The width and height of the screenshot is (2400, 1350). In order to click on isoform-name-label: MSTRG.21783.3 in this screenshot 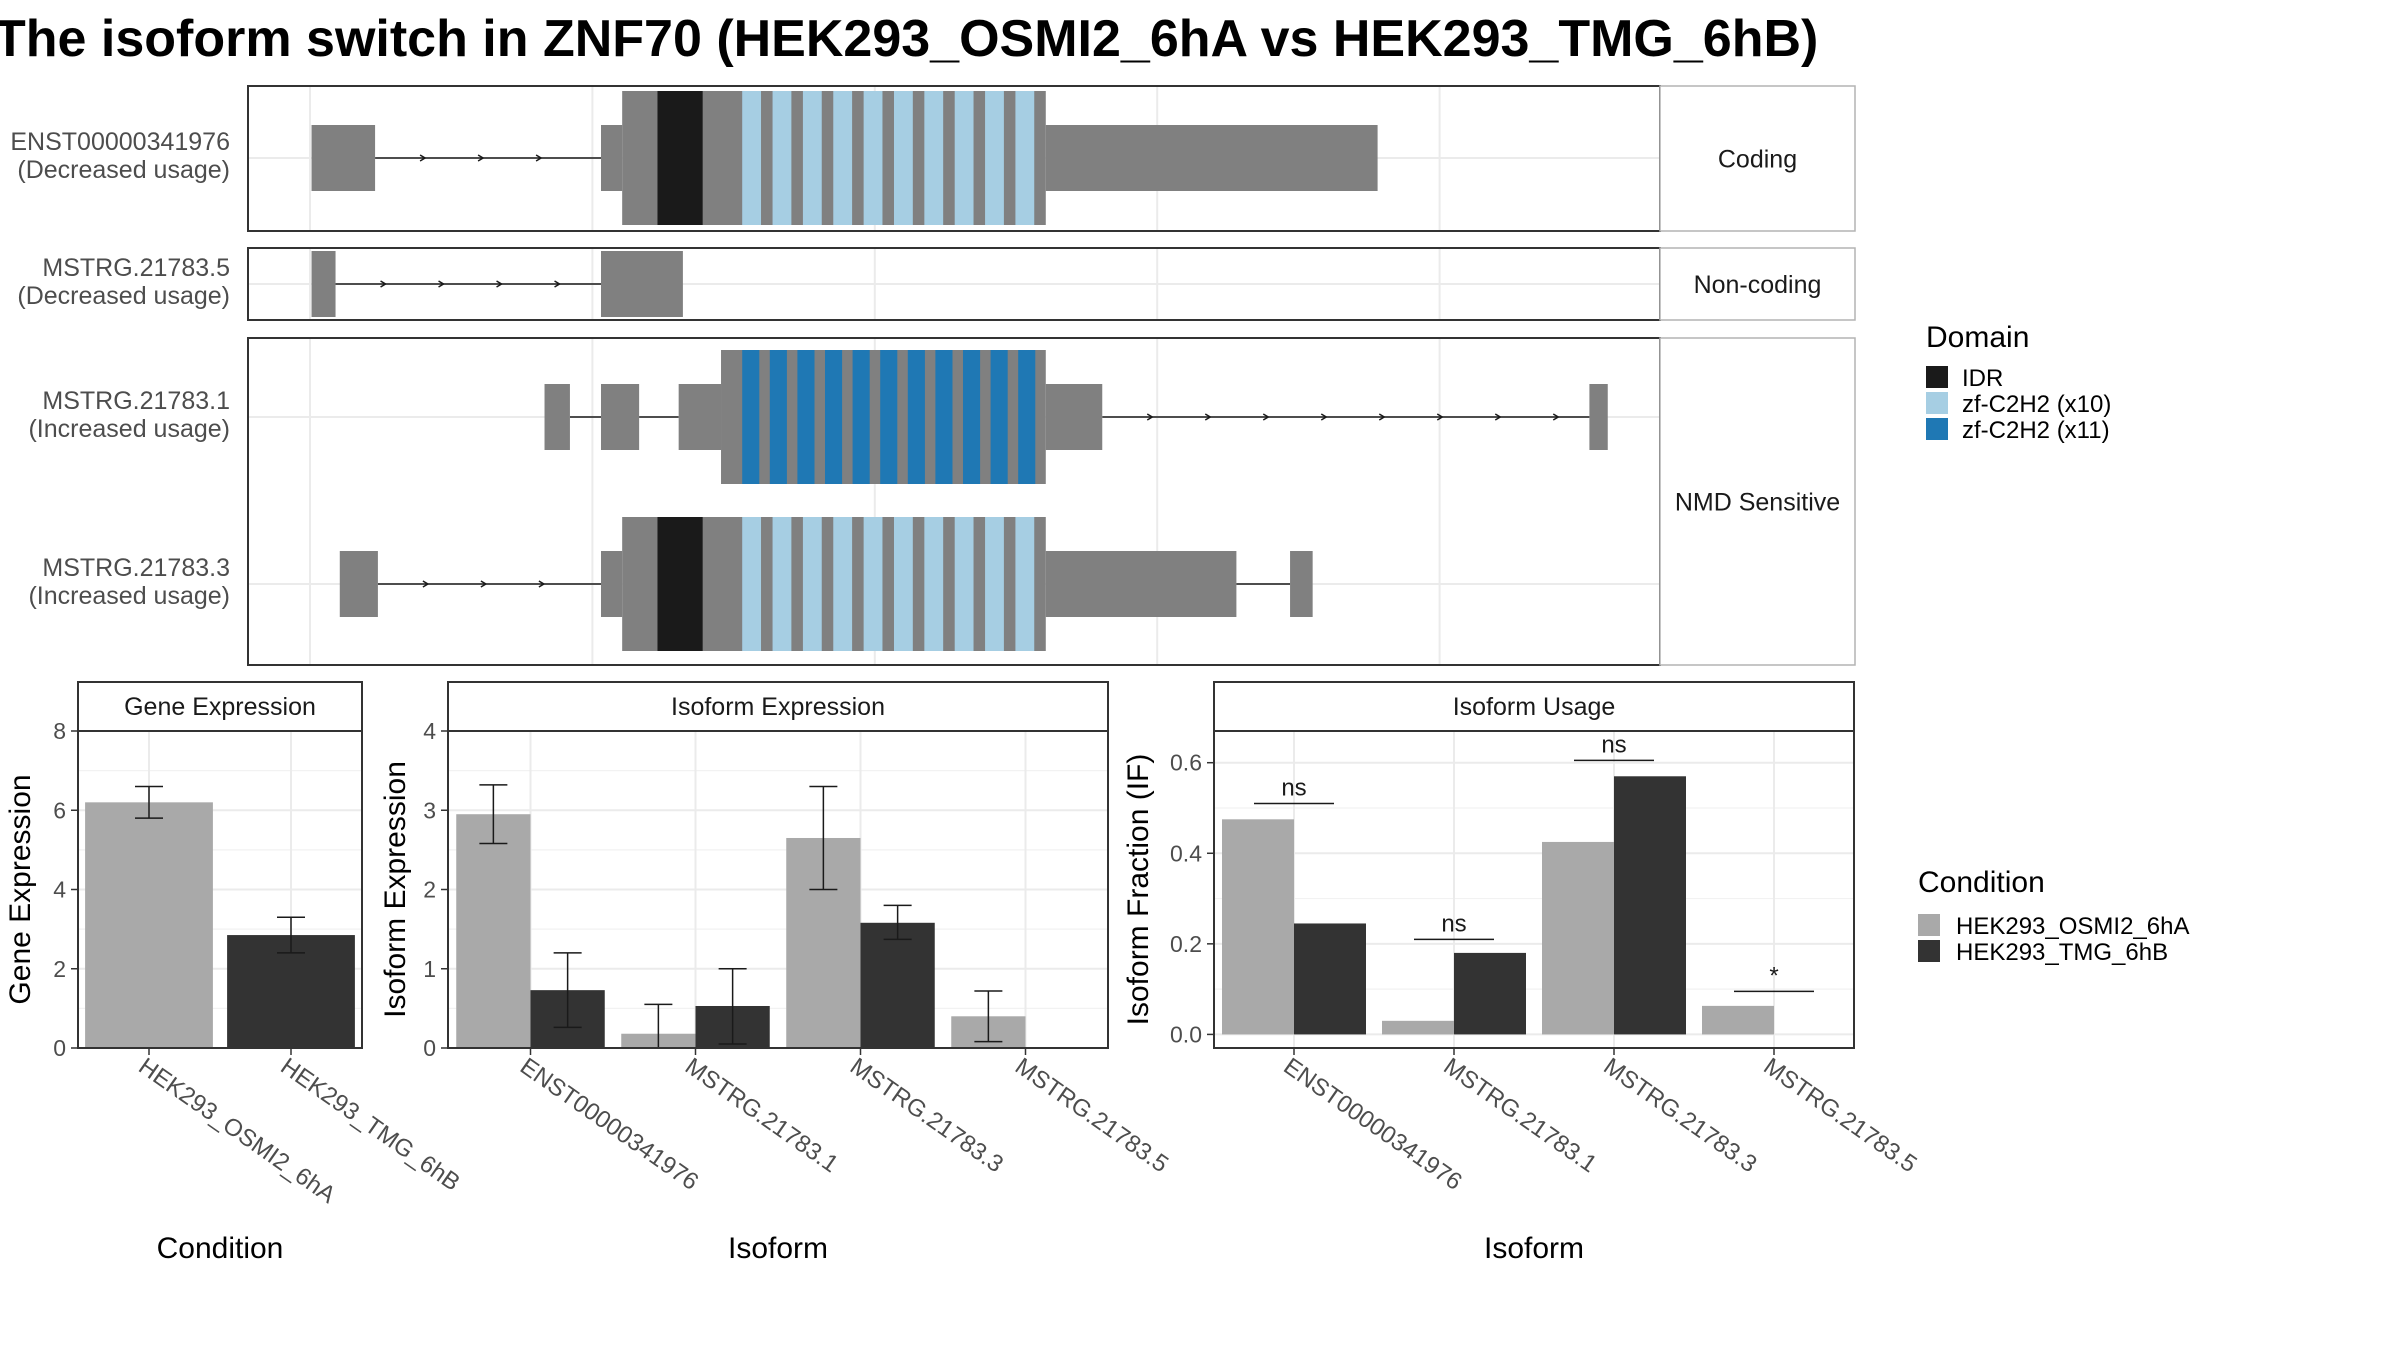, I will do `click(136, 568)`.